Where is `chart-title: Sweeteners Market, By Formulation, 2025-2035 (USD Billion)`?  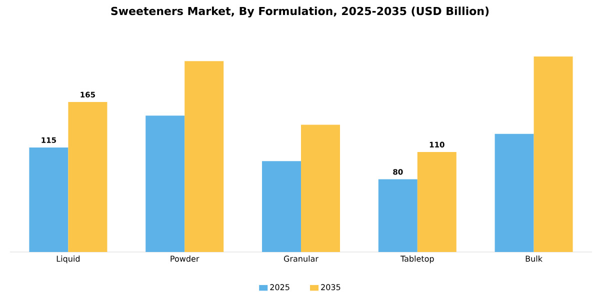 chart-title: Sweeteners Market, By Formulation, 2025-2035 (USD Billion) is located at coordinates (300, 12).